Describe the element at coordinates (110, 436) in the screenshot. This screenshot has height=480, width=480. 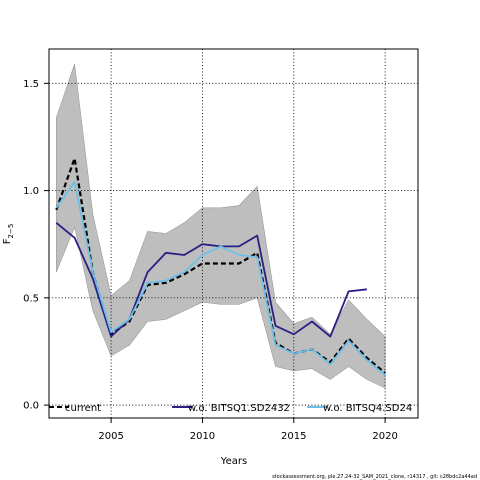
I see `x-axis-tick-label-2005: 2005` at that location.